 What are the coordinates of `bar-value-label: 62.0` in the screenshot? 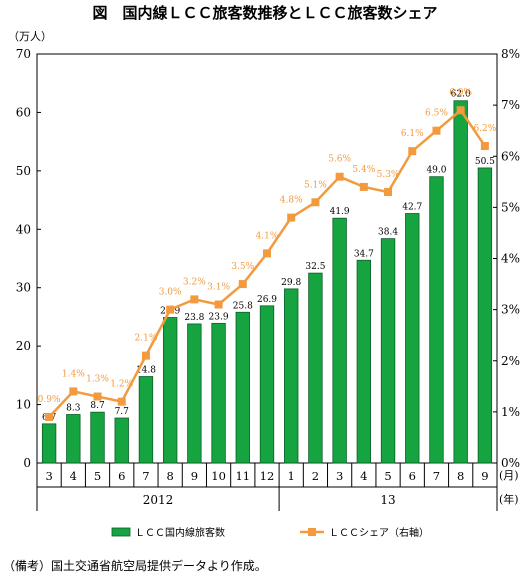 It's located at (461, 95).